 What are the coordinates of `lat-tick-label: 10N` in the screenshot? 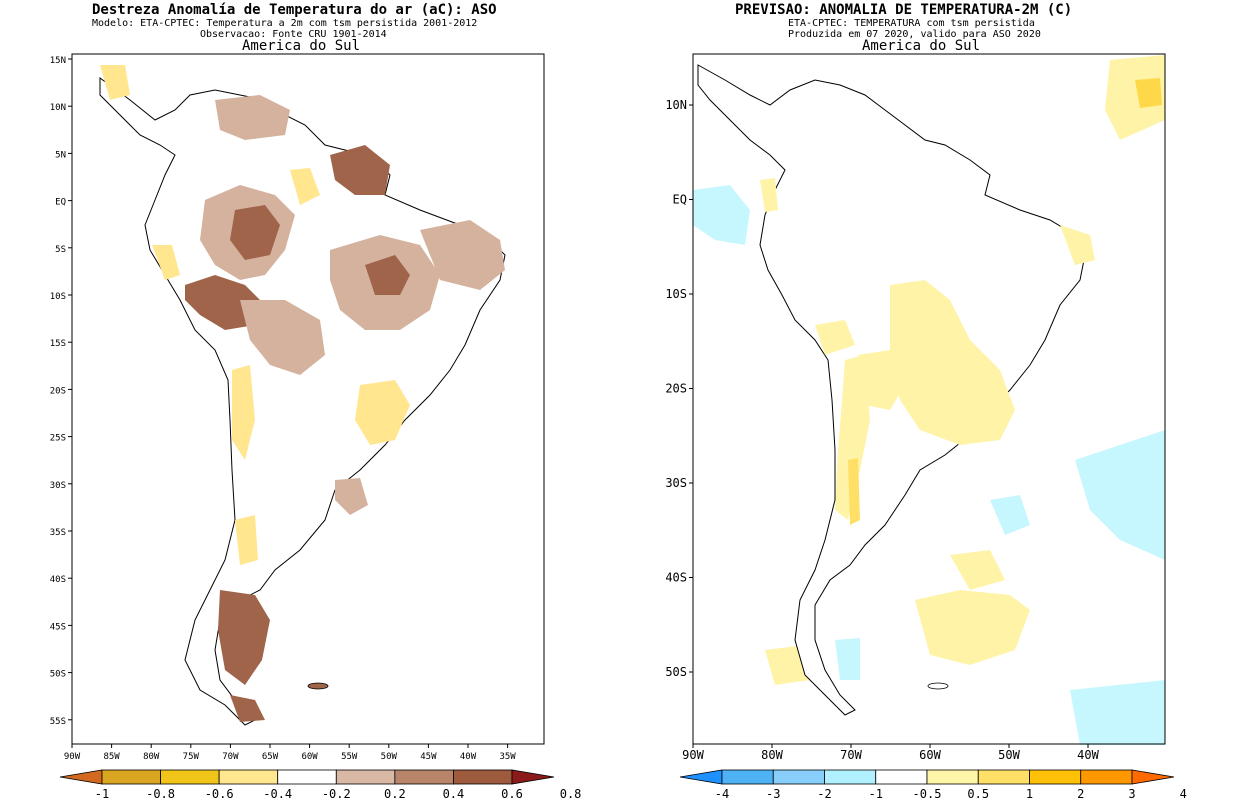 It's located at (676, 105).